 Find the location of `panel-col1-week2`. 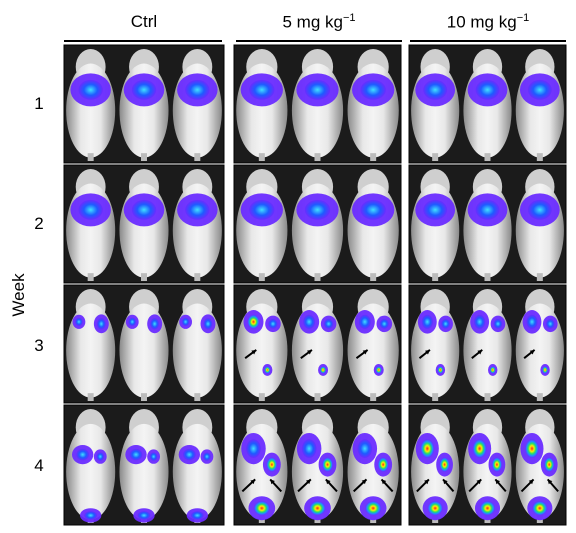

panel-col1-week2 is located at coordinates (144, 224).